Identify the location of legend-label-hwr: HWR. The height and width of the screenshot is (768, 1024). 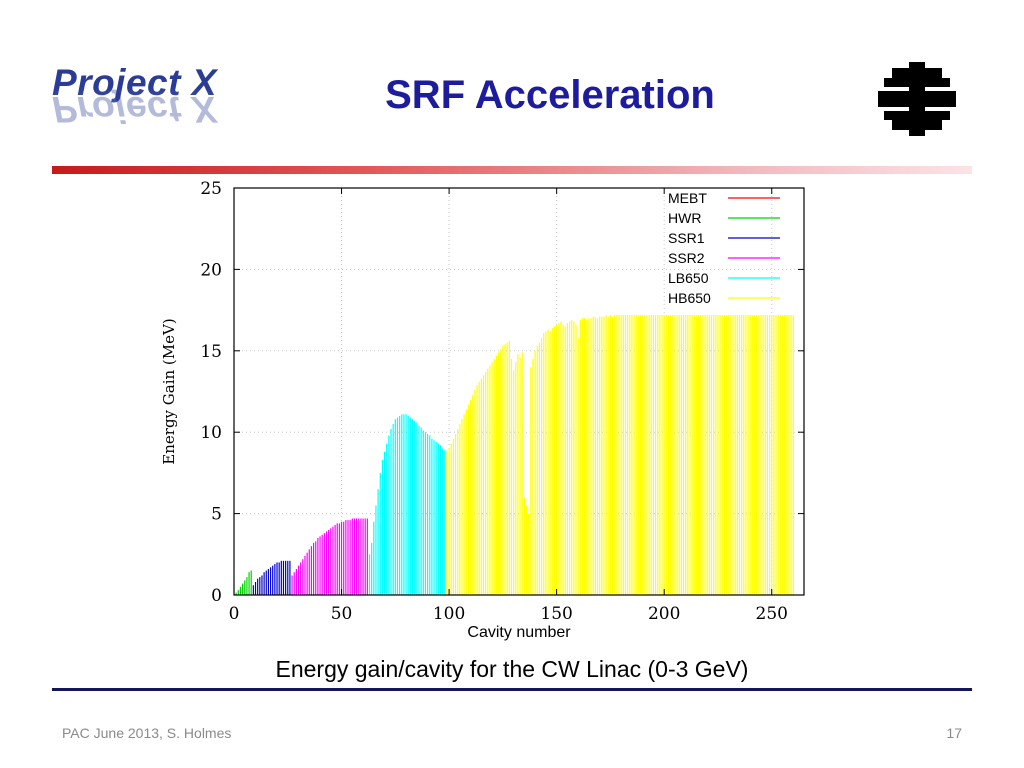
(684, 218).